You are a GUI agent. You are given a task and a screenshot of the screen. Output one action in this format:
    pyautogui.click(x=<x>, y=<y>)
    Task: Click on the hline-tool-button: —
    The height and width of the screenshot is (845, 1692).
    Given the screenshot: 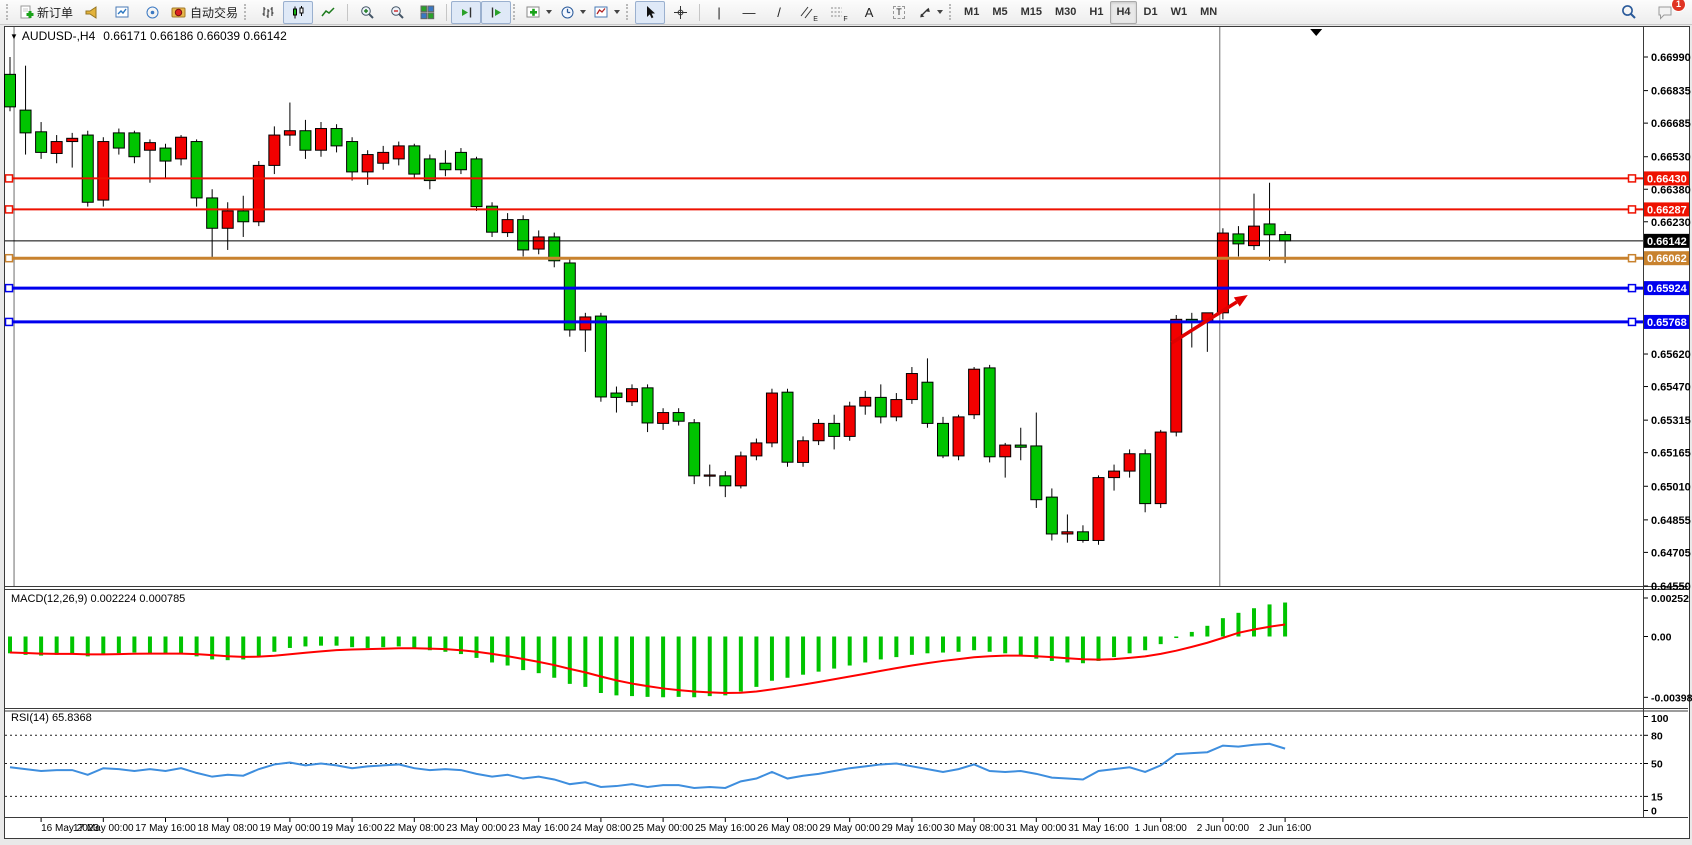 What is the action you would take?
    pyautogui.click(x=749, y=12)
    